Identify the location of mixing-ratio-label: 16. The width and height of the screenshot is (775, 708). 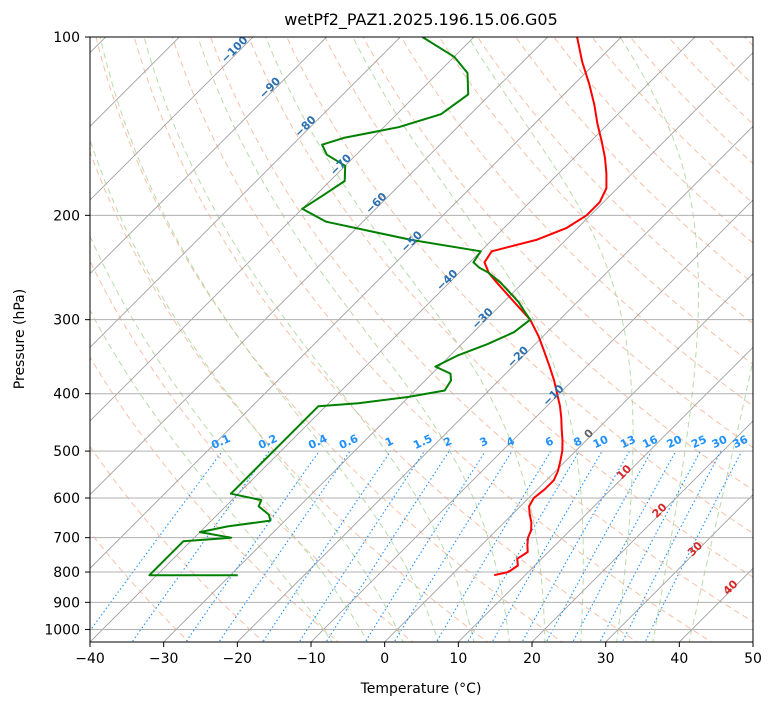
(650, 442).